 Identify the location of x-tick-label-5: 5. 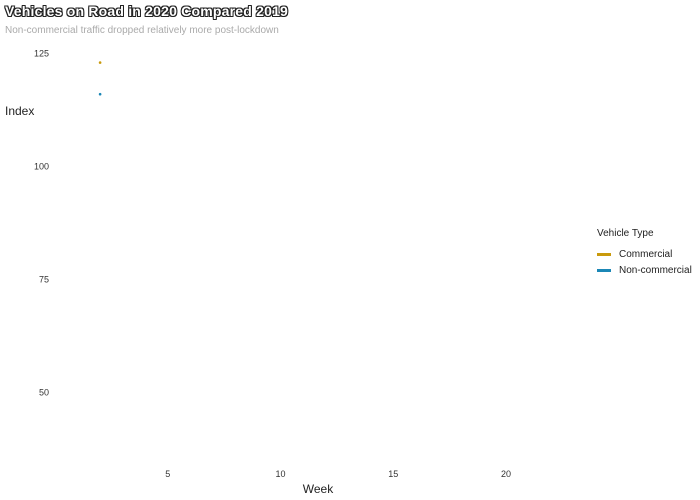
(167, 474).